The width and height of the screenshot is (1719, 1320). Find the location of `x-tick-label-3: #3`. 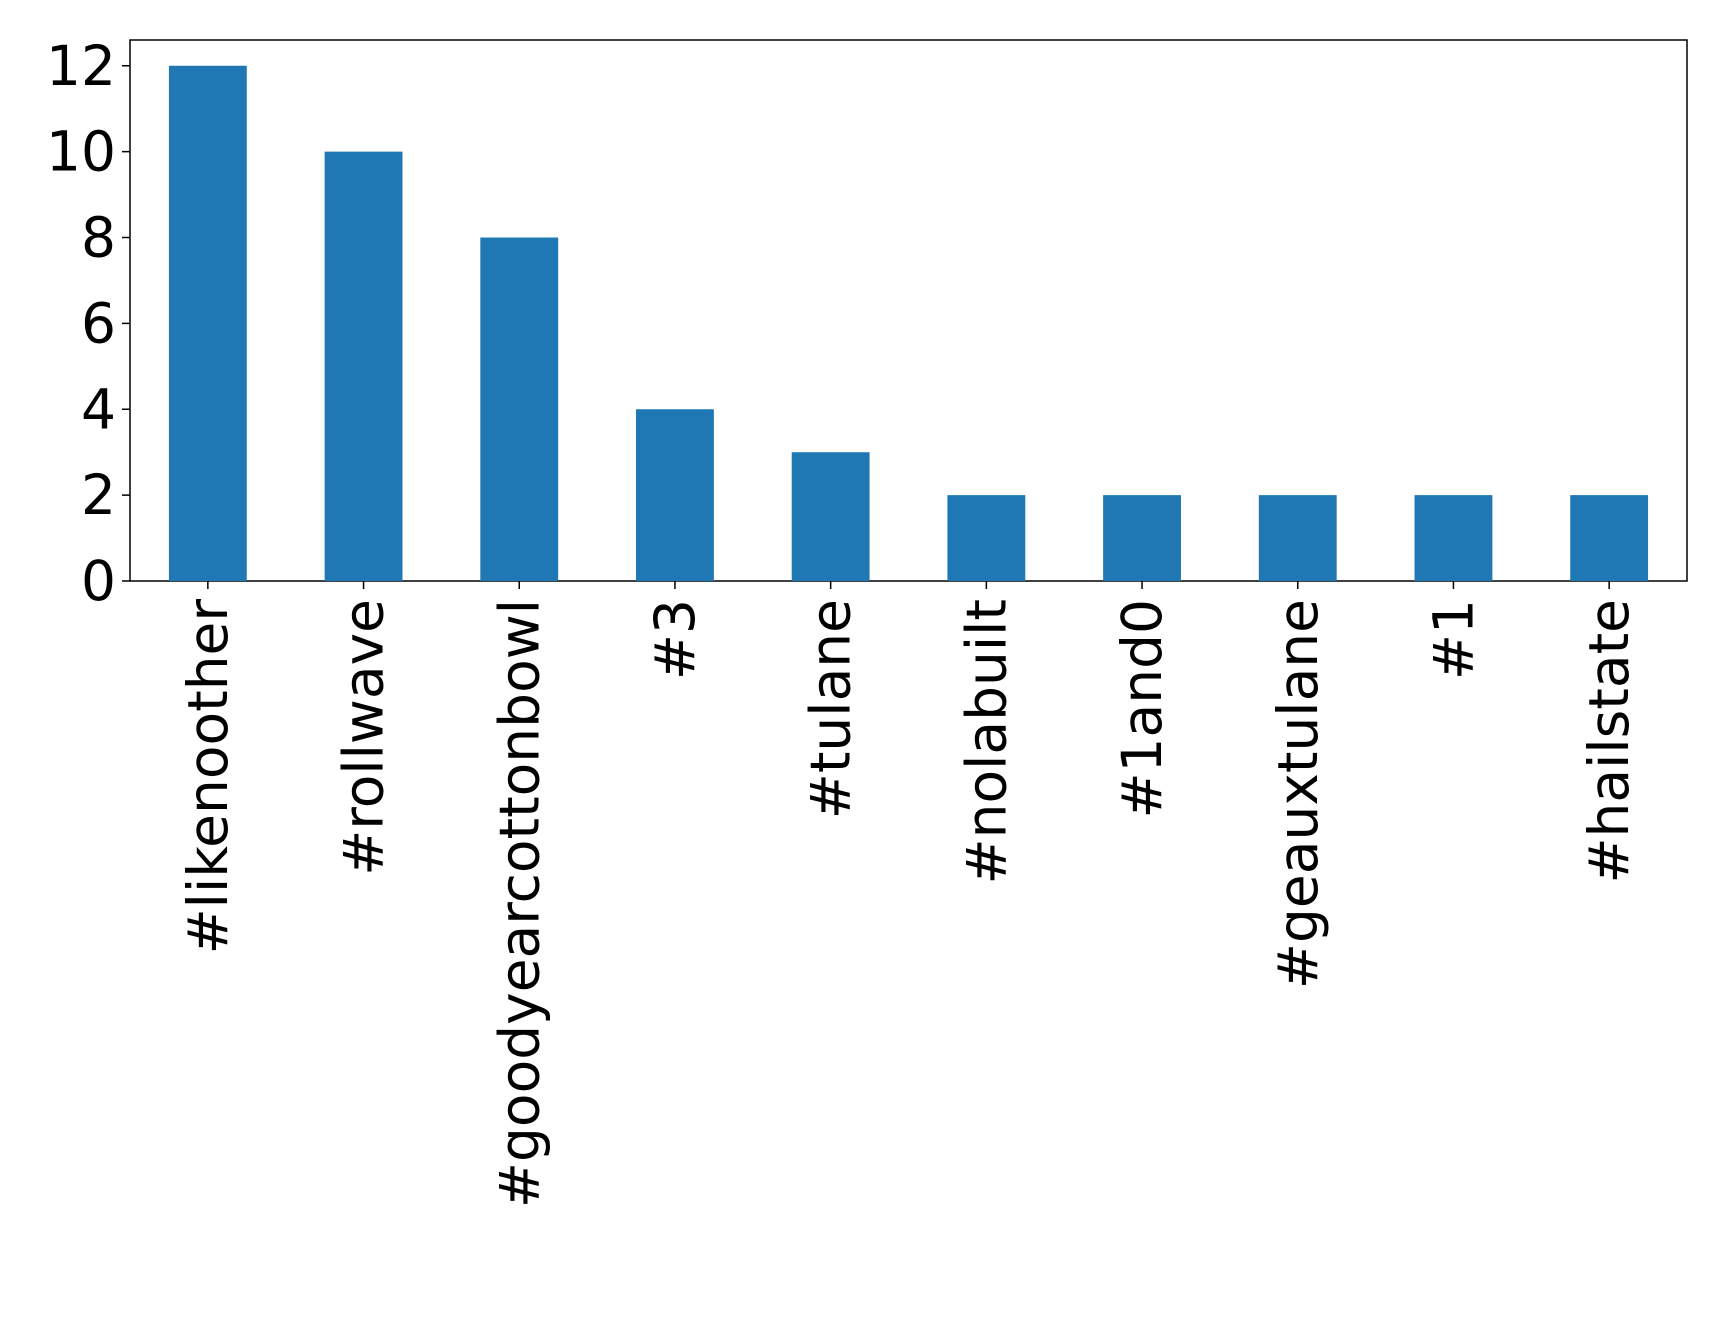

x-tick-label-3: #3 is located at coordinates (675, 639).